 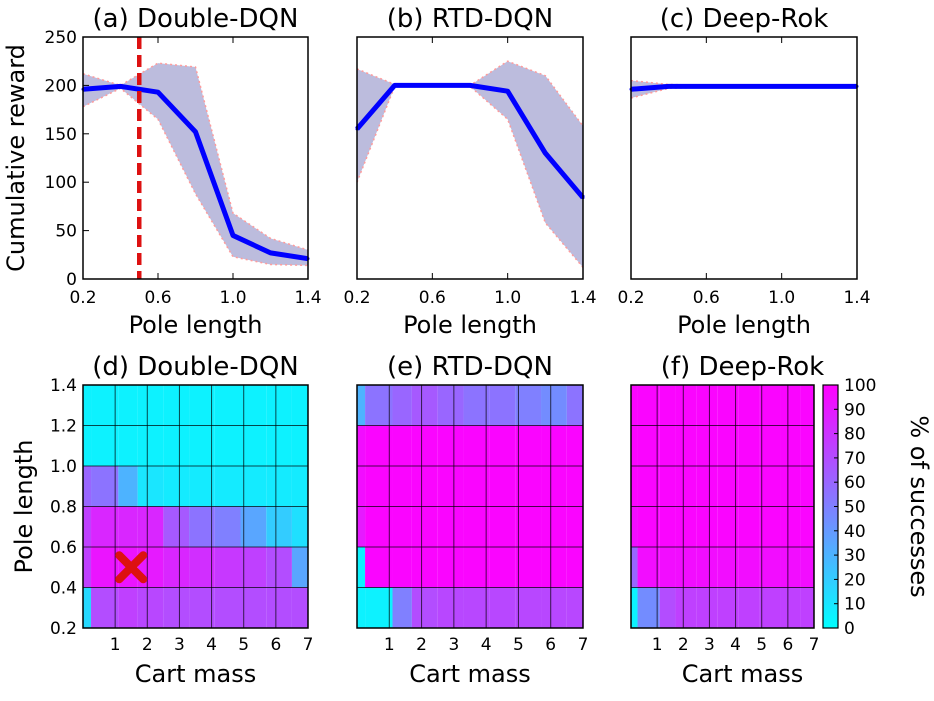 I want to click on colorbar-tick-label: 90, so click(x=855, y=410).